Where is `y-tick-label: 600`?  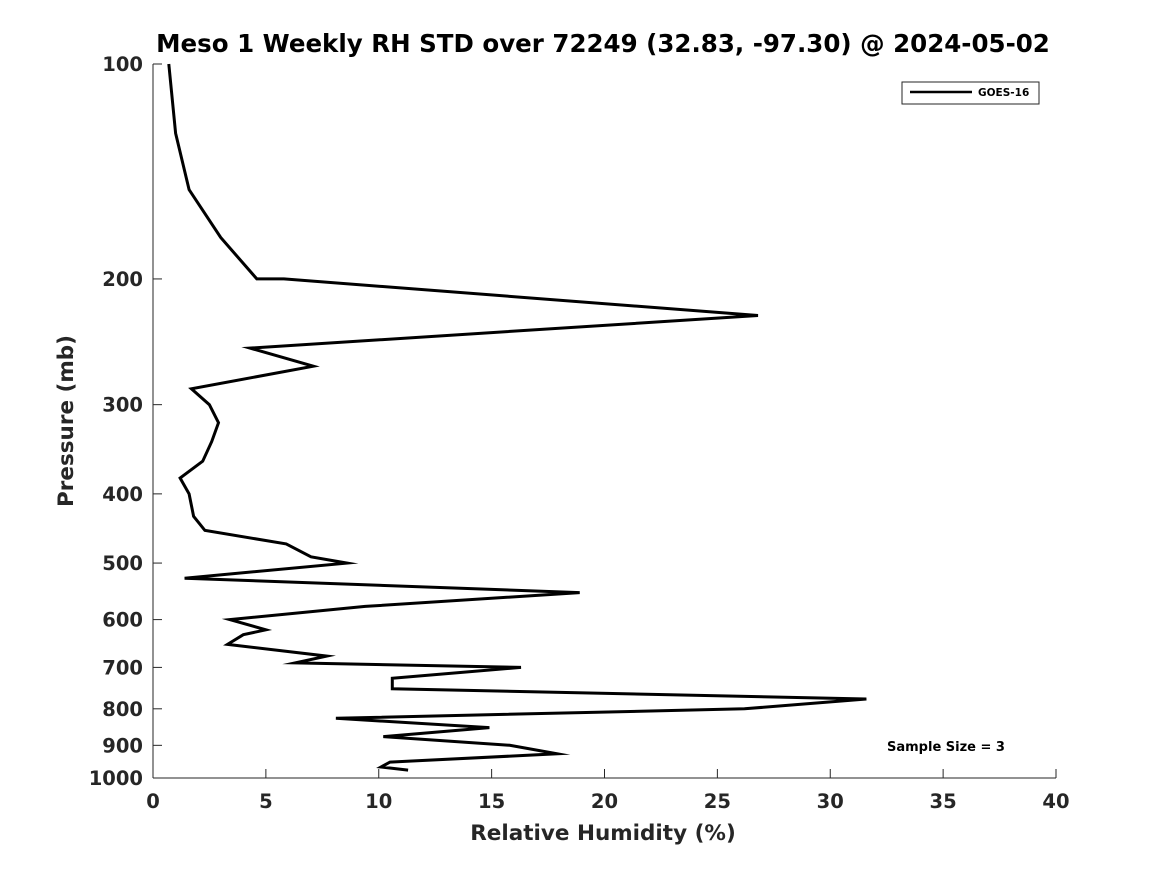
y-tick-label: 600 is located at coordinates (122, 620).